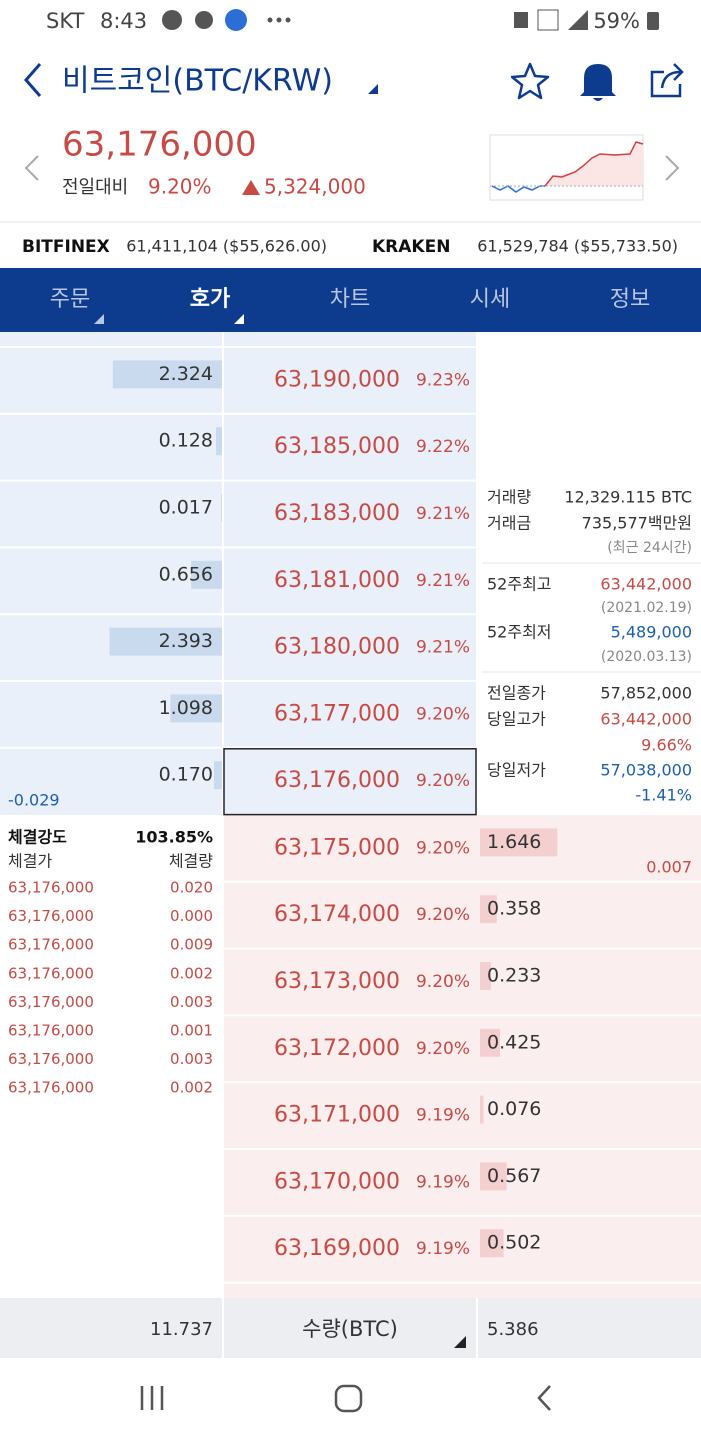 This screenshot has width=701, height=1440. What do you see at coordinates (337, 379) in the screenshot?
I see `ask-price: 63,190,000` at bounding box center [337, 379].